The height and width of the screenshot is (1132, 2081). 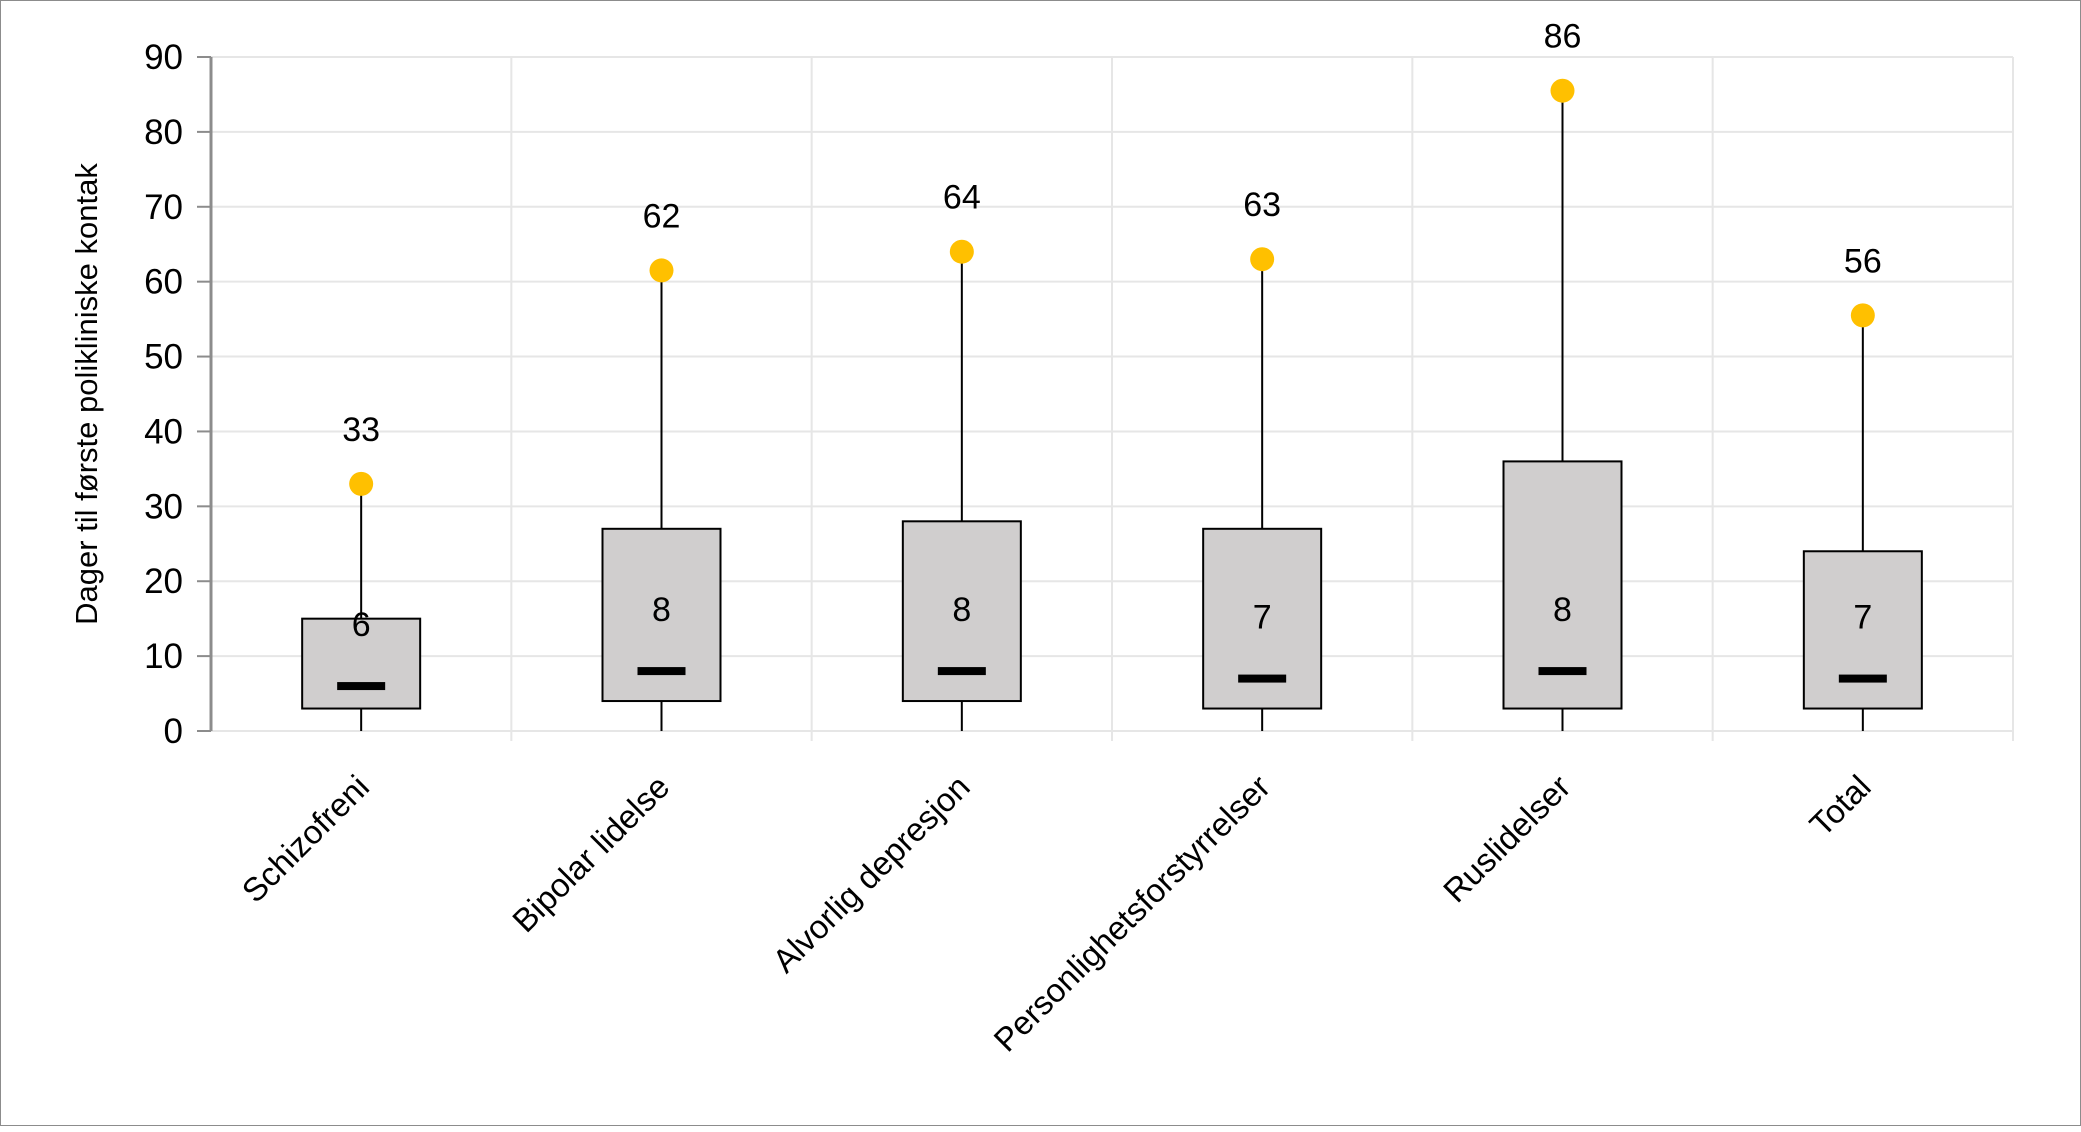 I want to click on x-category-label: Alvorlig depresjon, so click(x=871, y=874).